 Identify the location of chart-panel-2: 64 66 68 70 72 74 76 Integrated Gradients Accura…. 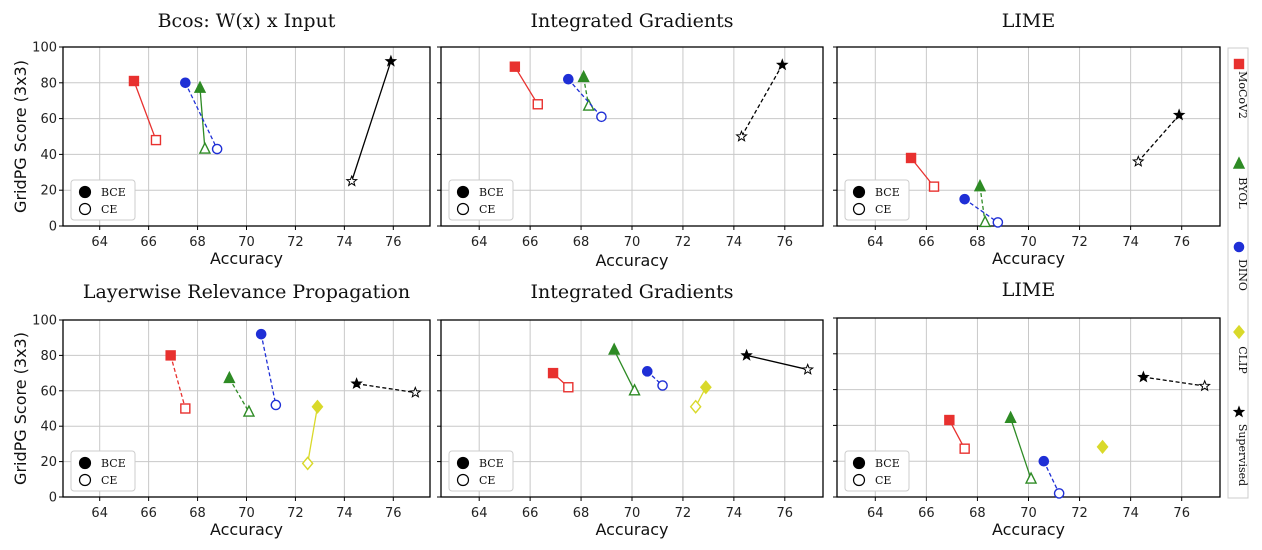
(630, 140).